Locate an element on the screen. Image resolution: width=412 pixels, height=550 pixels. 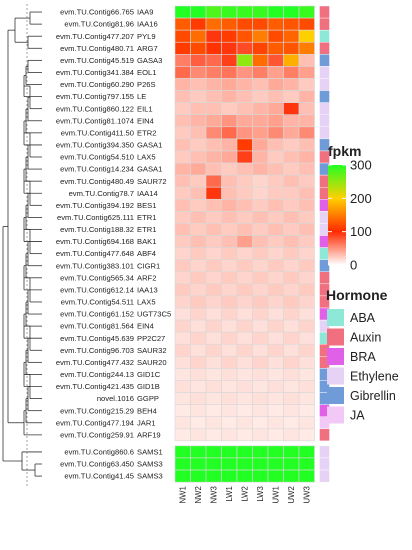
fpkm-tick-label: 300 is located at coordinates (361, 165).